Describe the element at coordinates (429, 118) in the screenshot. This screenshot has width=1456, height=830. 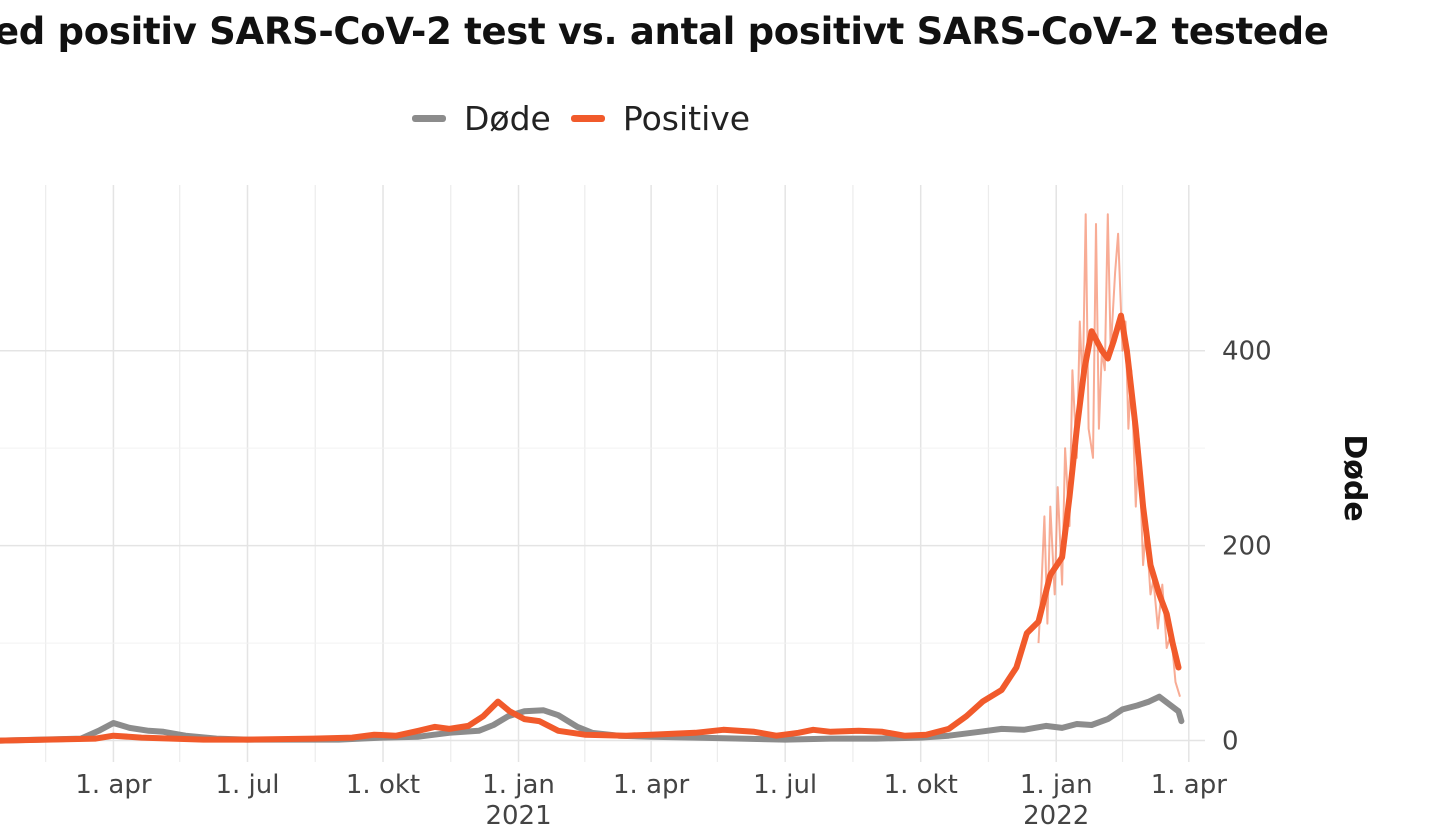
I see `legend-swatch-dode` at that location.